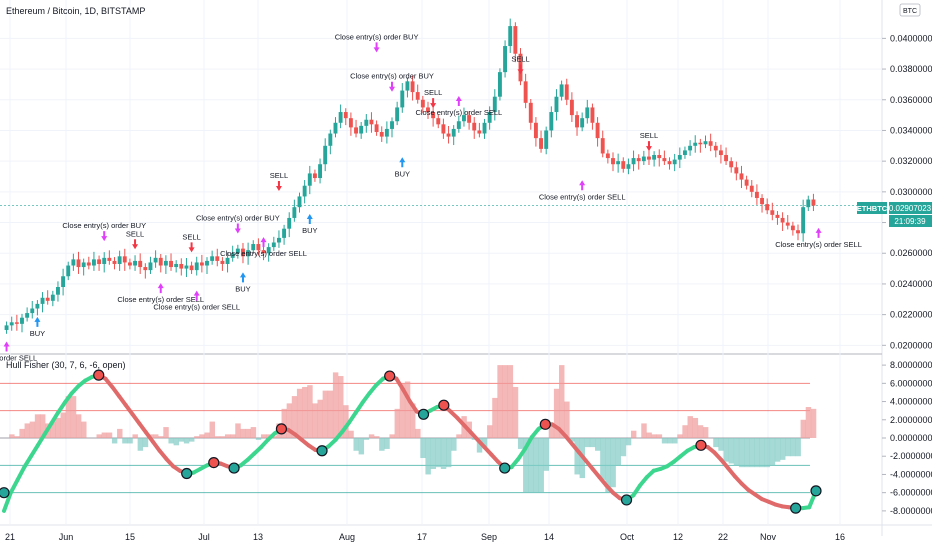 Image resolution: width=932 pixels, height=550 pixels. What do you see at coordinates (910, 10) in the screenshot?
I see `currency-corner-button: BTC` at bounding box center [910, 10].